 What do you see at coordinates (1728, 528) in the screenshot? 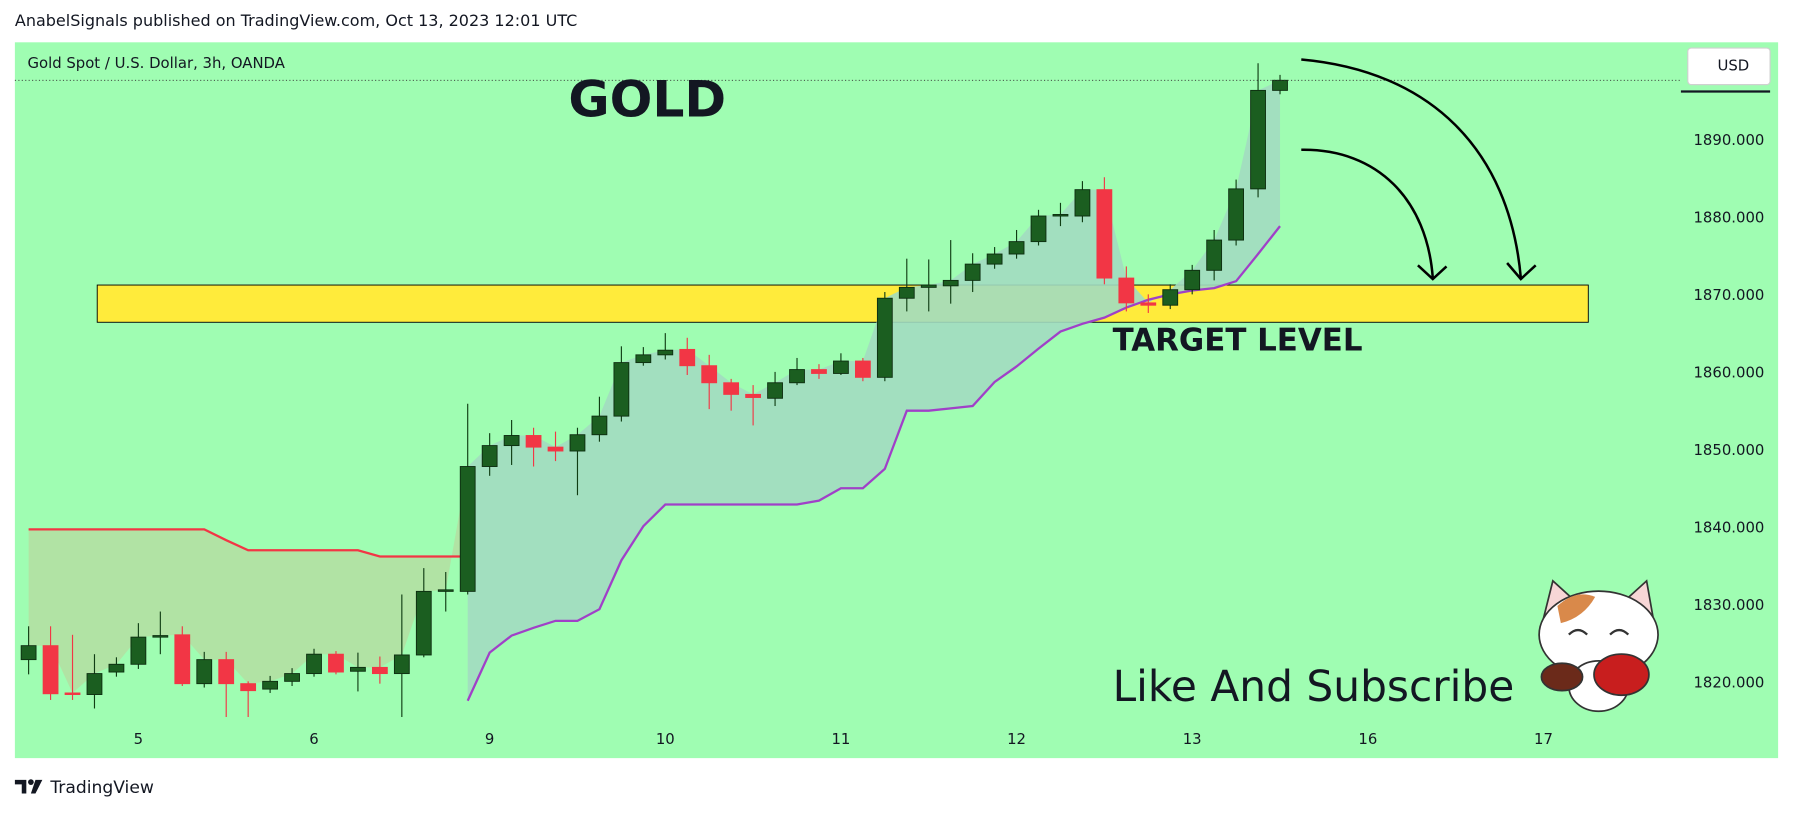
I see `y-tick-label: 1840.000` at bounding box center [1728, 528].